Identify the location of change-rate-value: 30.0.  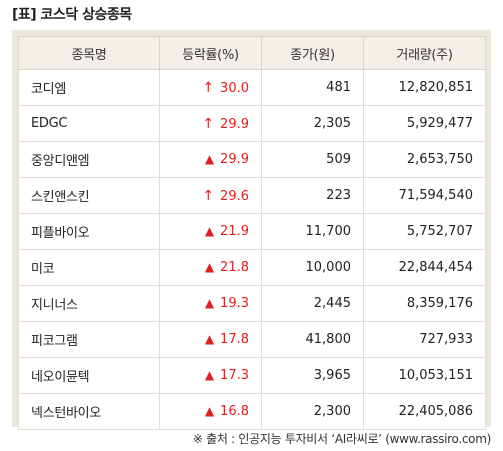
(234, 88).